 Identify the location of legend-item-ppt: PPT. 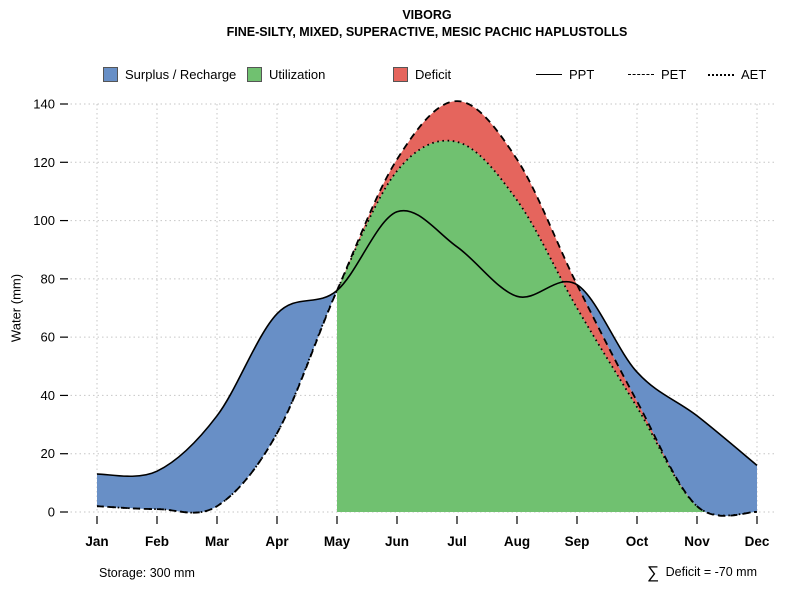
(565, 74).